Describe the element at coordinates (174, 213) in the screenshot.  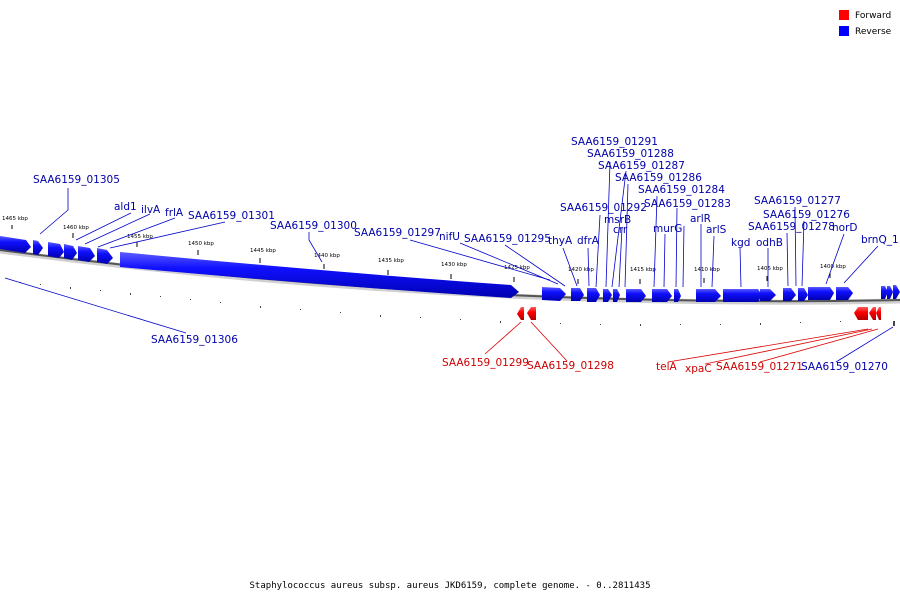
I see `gene-label: frlA` at that location.